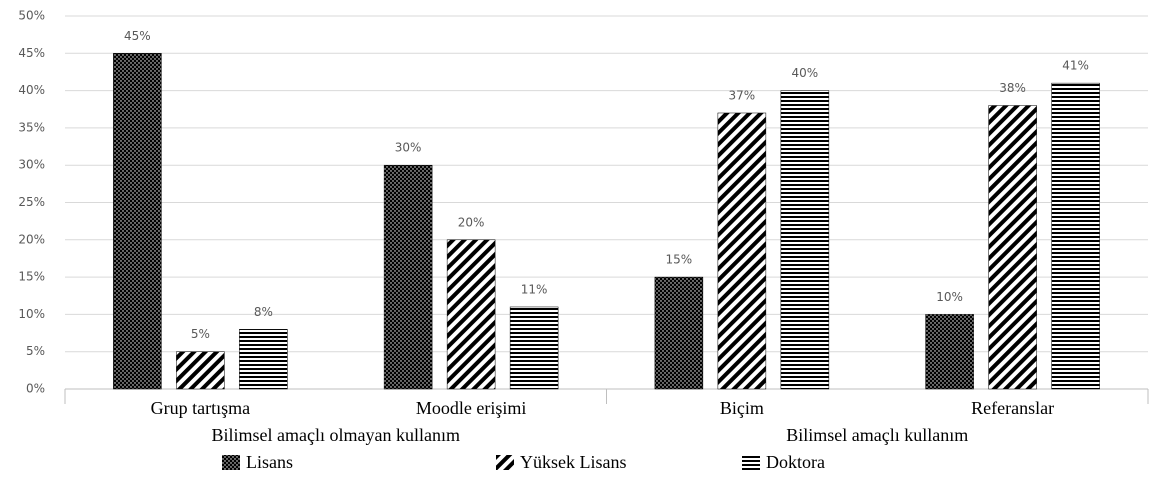 This screenshot has width=1150, height=477. What do you see at coordinates (742, 408) in the screenshot?
I see `x-tick-label: Biçim` at bounding box center [742, 408].